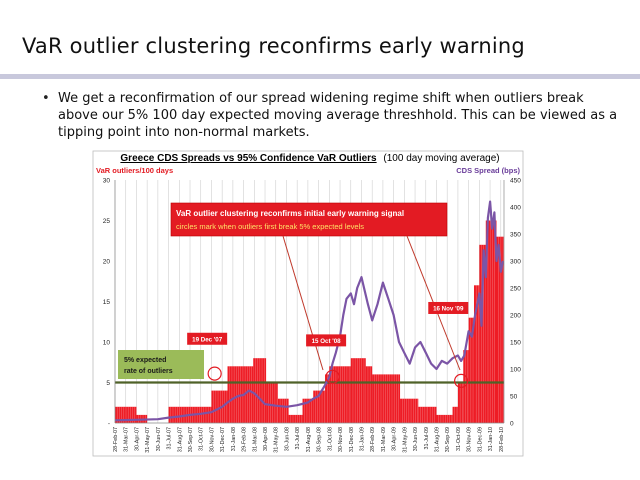 This screenshot has height=480, width=640. Describe the element at coordinates (515, 262) in the screenshot. I see `right-tick-label: 300` at that location.